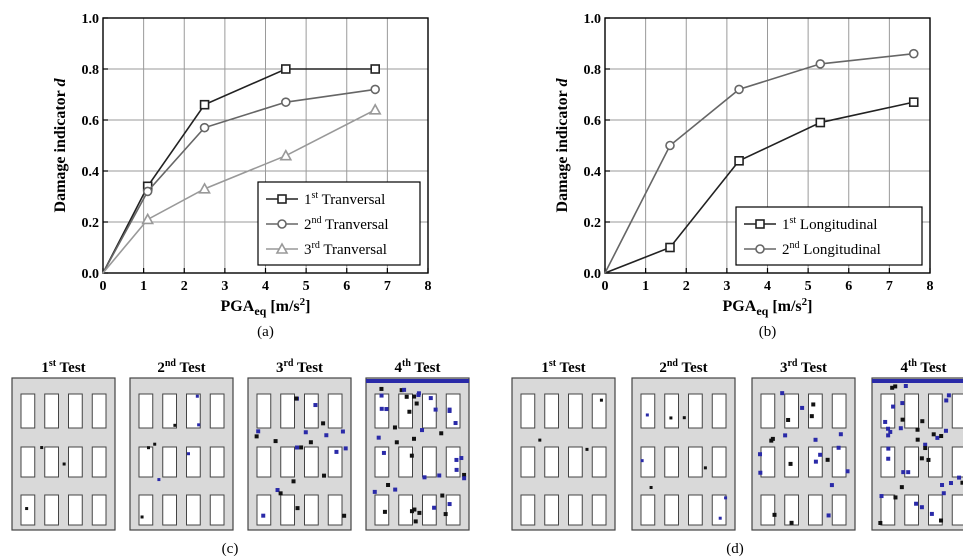  I want to click on legend-box, so click(829, 236).